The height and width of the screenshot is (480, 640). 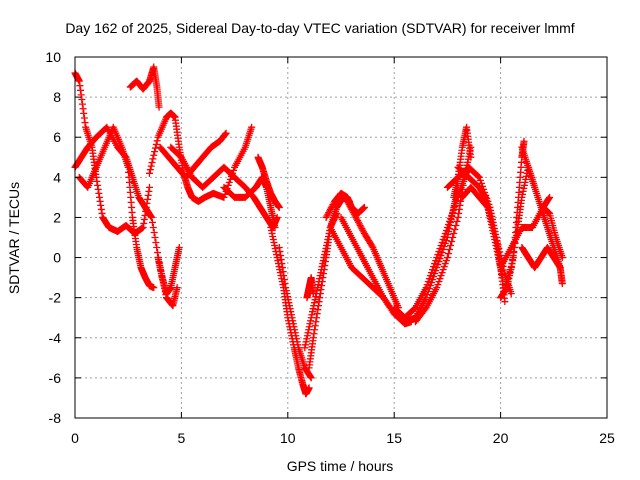 What do you see at coordinates (288, 438) in the screenshot?
I see `x-tick-label: 10` at bounding box center [288, 438].